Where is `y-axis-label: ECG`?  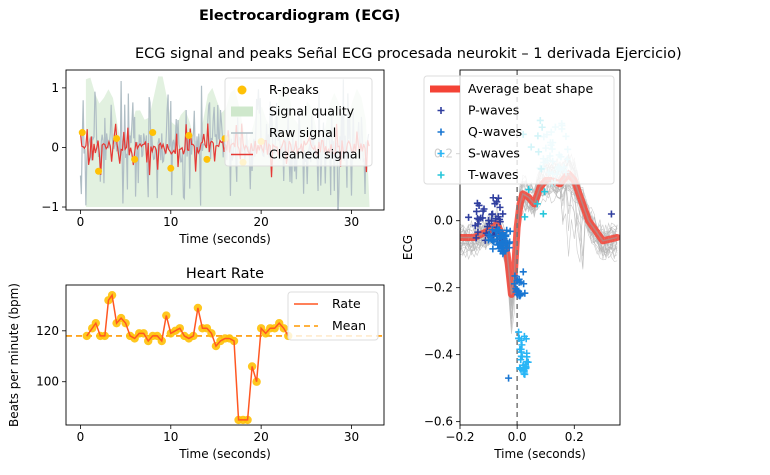
y-axis-label: ECG is located at coordinates (408, 247).